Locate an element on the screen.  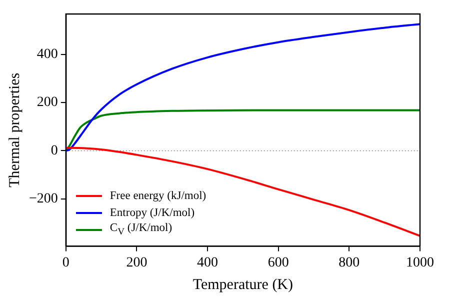
x-tick-label: 400 is located at coordinates (207, 262).